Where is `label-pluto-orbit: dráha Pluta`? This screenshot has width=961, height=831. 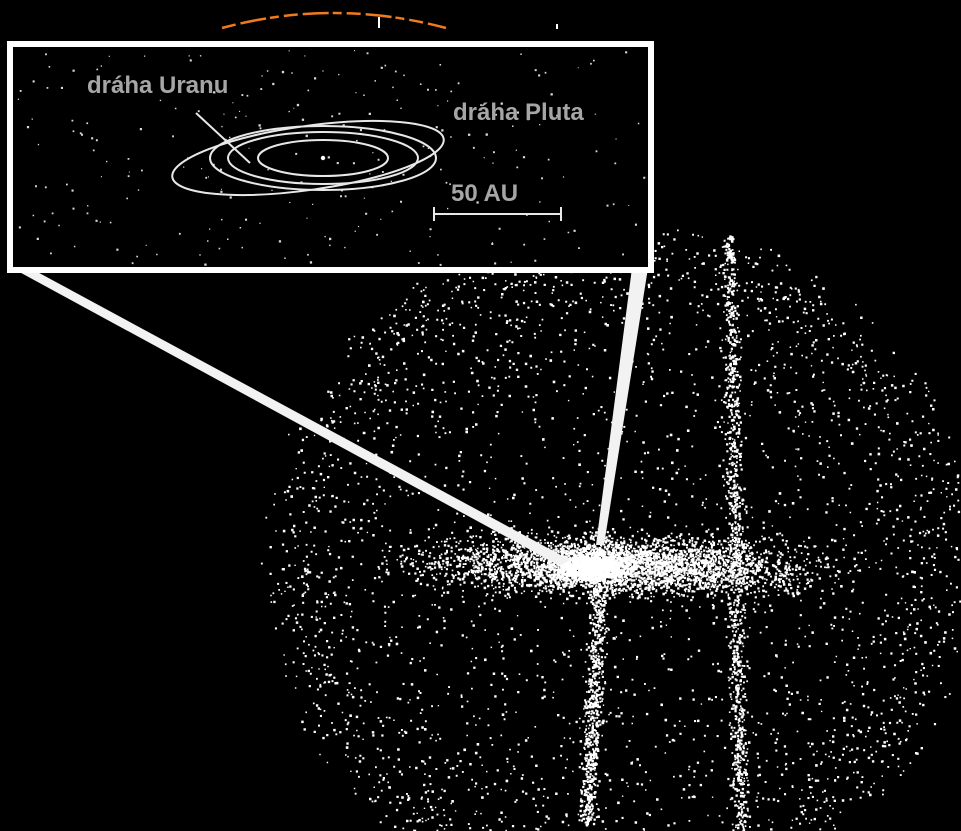
label-pluto-orbit: dráha Pluta is located at coordinates (518, 112).